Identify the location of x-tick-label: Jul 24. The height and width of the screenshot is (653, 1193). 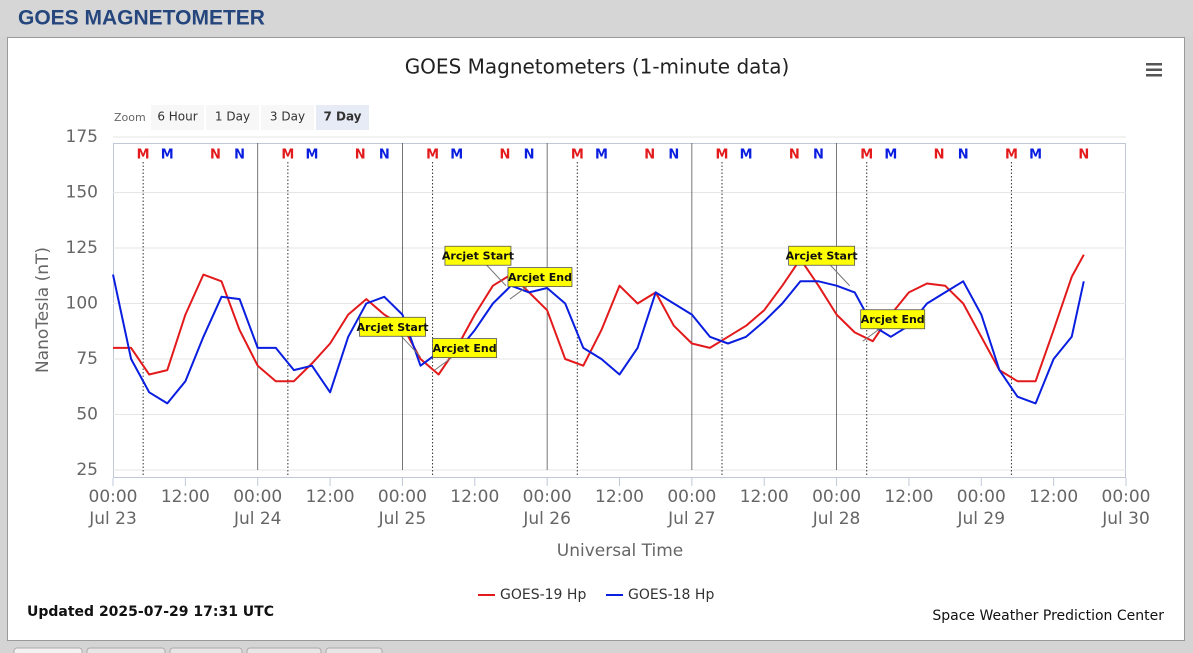
(257, 519).